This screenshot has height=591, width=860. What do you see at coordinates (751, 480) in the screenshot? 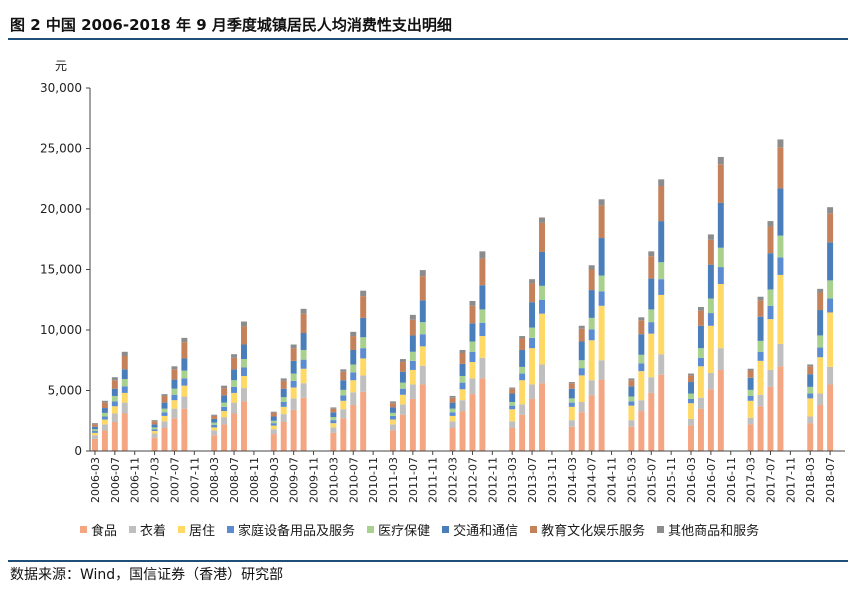
I see `x-tick-label: 2017-03` at bounding box center [751, 480].